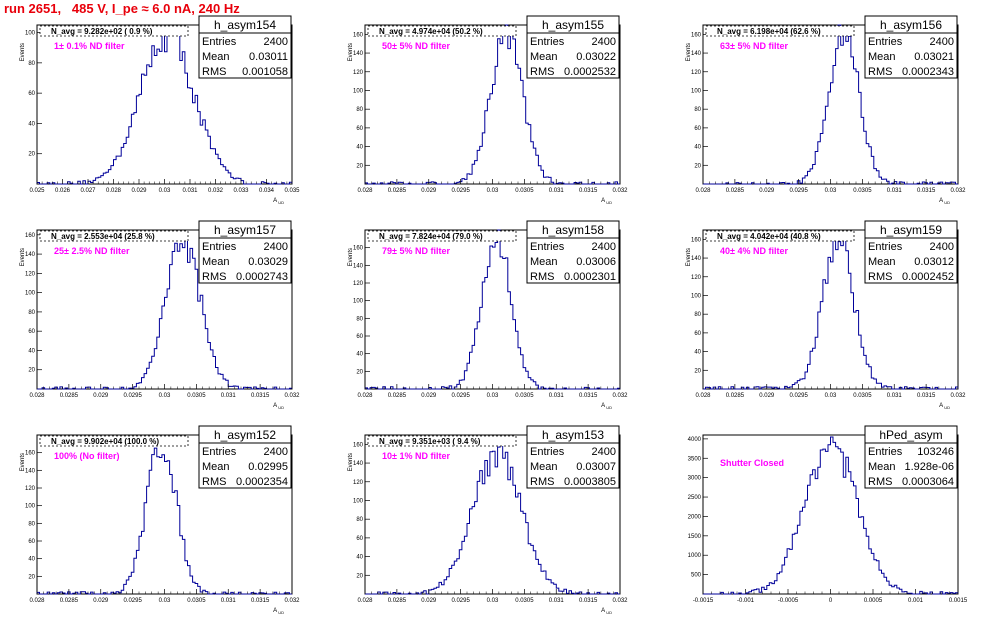 The image size is (996, 622). Describe the element at coordinates (928, 482) in the screenshot. I see `stat-value: 0.0003064` at that location.